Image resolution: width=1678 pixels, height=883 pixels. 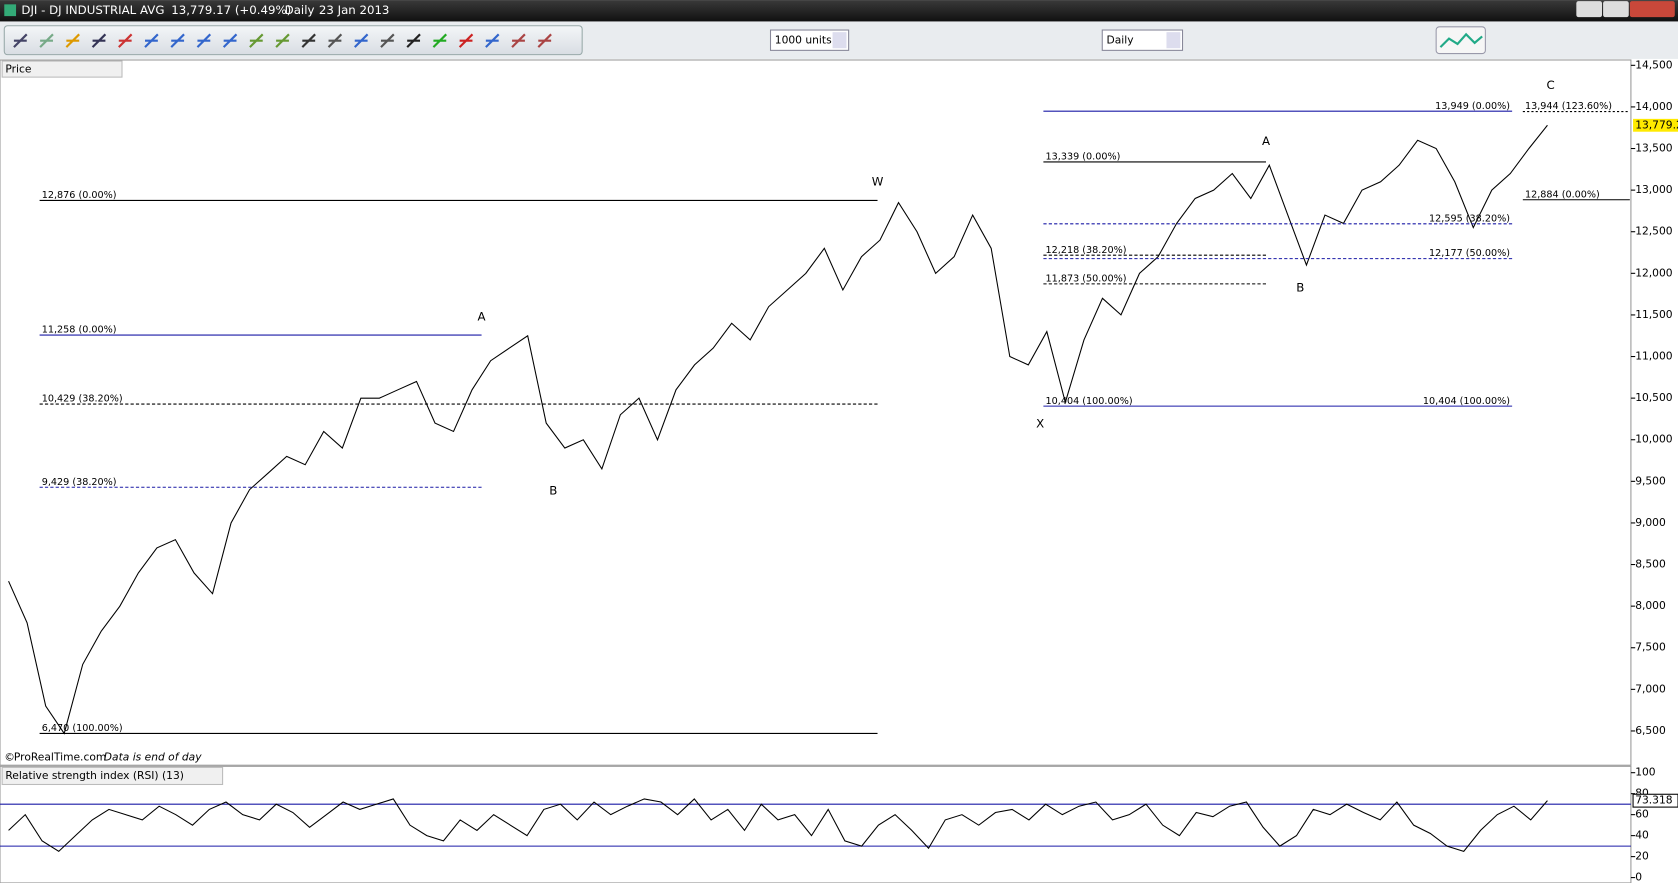 I want to click on y-tick-label: 11,500, so click(x=1654, y=314).